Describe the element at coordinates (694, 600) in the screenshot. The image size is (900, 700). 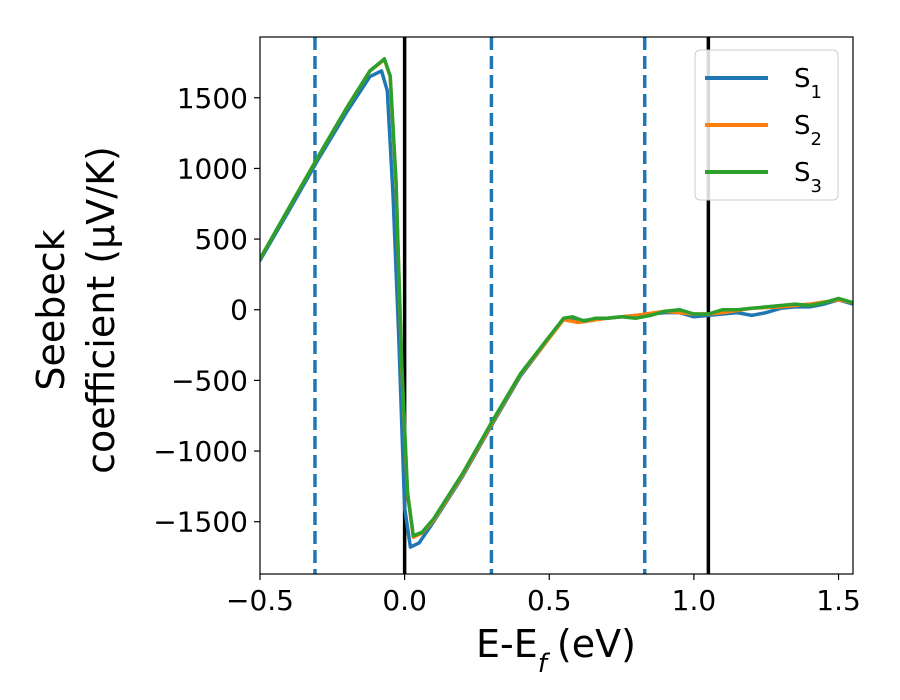
I see `x-tick-label-3: 1.0` at that location.